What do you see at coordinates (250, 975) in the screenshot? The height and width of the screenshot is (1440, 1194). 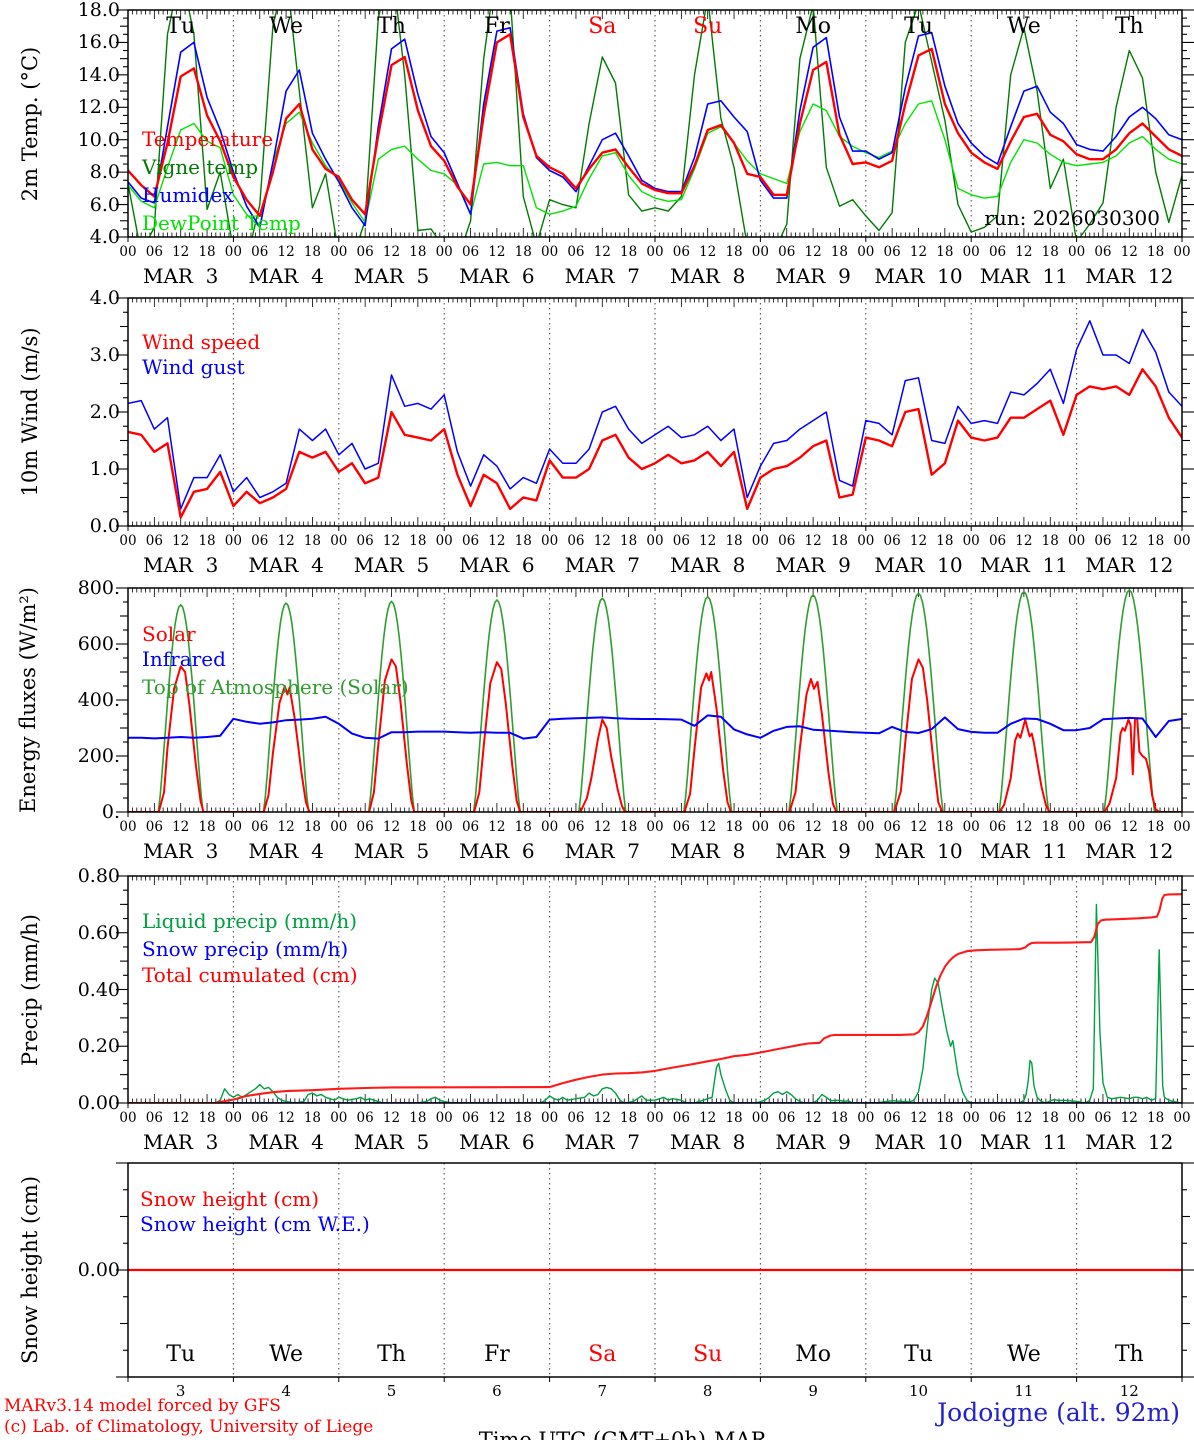 I see `legend-total-cumulated-cm: Total cumulated (cm)` at bounding box center [250, 975].